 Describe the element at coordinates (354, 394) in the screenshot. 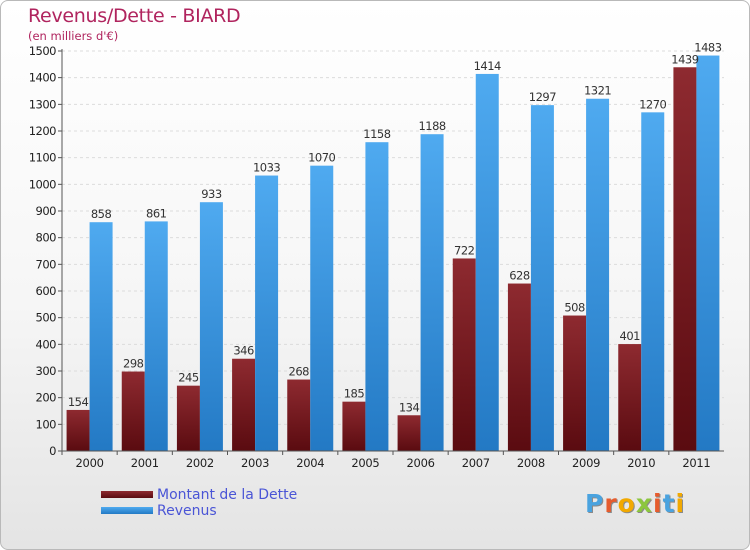

I see `data-label-debt-2005: 185` at that location.